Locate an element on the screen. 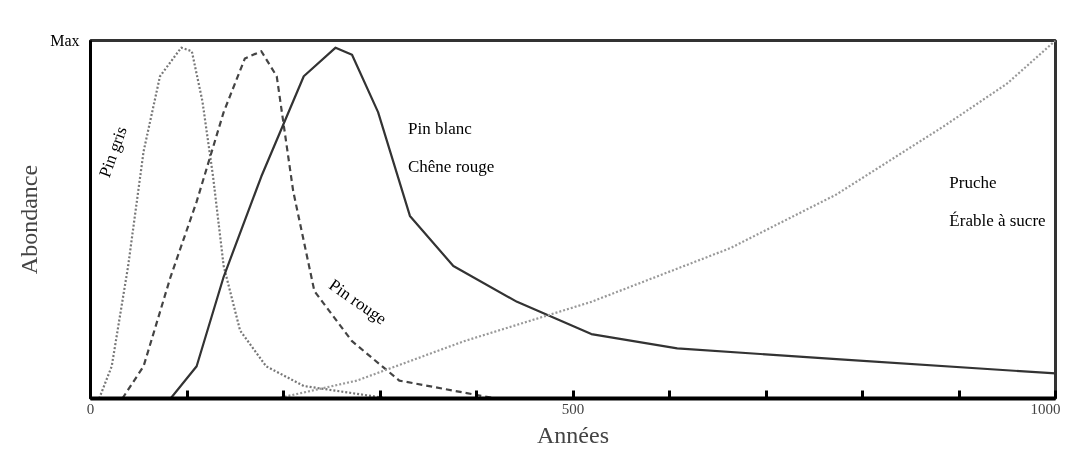 This screenshot has height=459, width=1075. x-tick-label: 1000 is located at coordinates (1045, 408).